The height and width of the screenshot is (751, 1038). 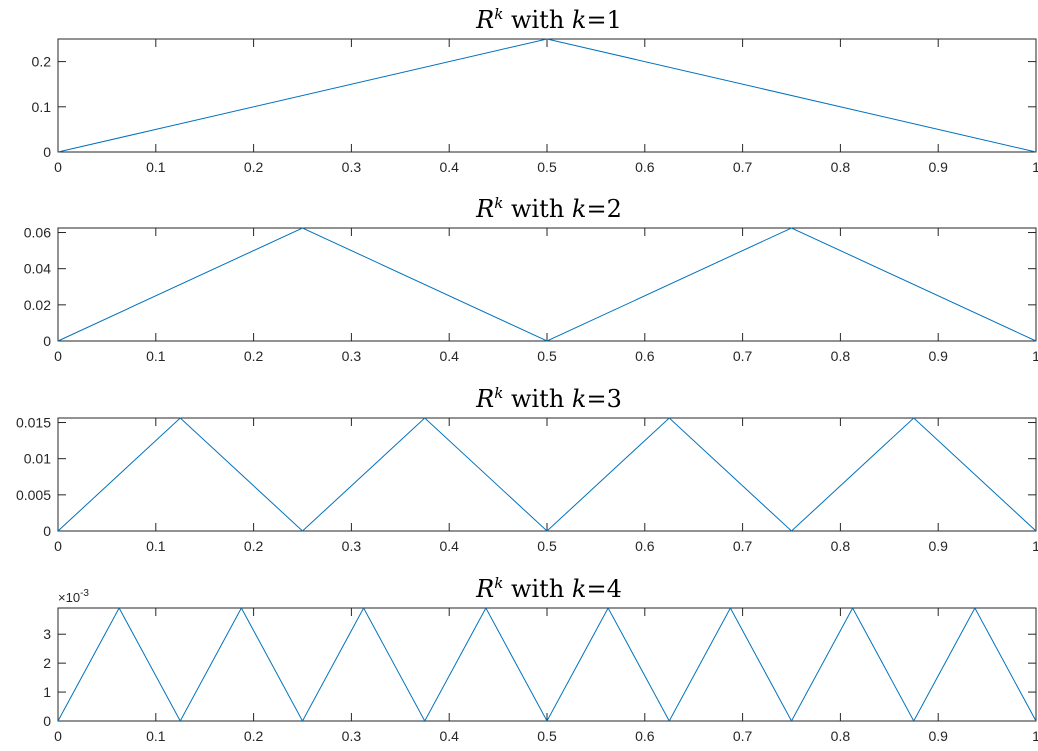 What do you see at coordinates (42, 62) in the screenshot?
I see `y-tick-label: 0.2` at bounding box center [42, 62].